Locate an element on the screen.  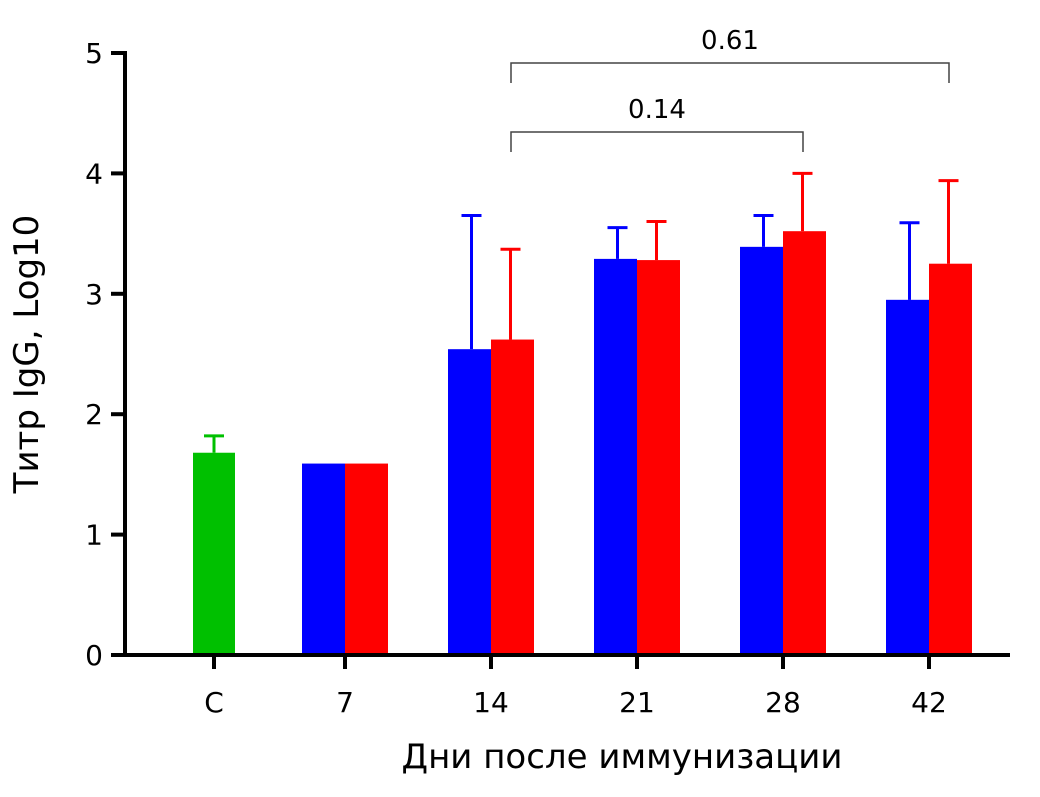
x-tick-label: 21 is located at coordinates (637, 702).